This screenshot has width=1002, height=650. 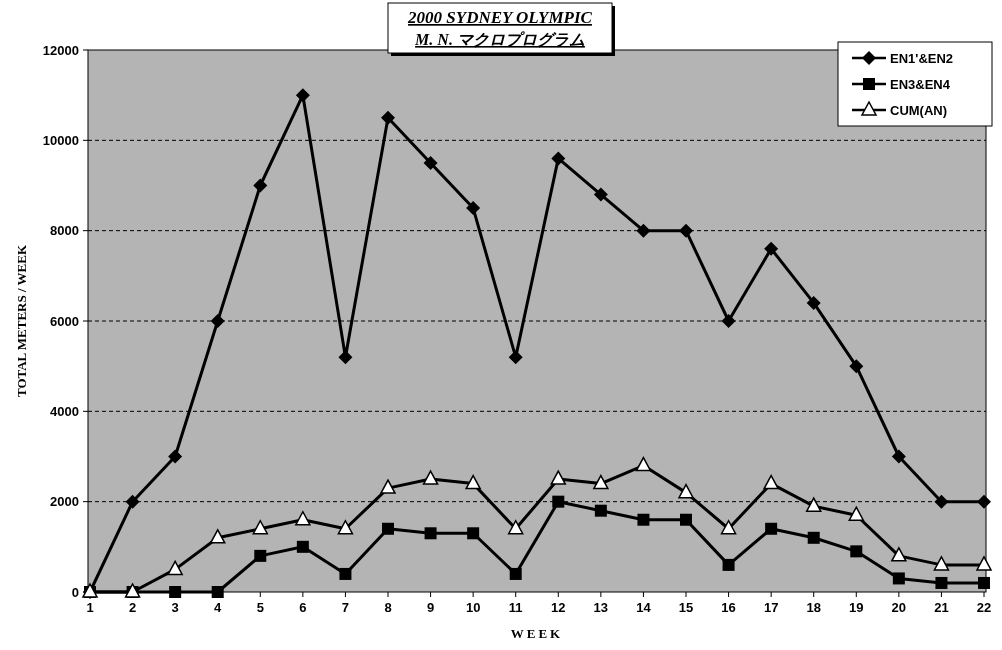 I want to click on legend-label: EN1'&EN2, so click(x=922, y=58).